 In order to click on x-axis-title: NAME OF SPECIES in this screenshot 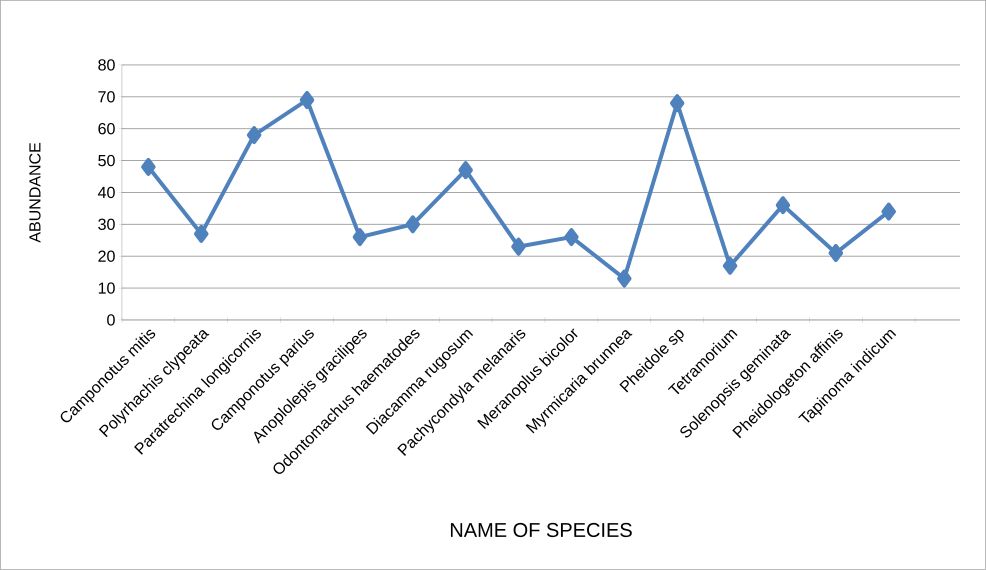, I will do `click(541, 530)`.